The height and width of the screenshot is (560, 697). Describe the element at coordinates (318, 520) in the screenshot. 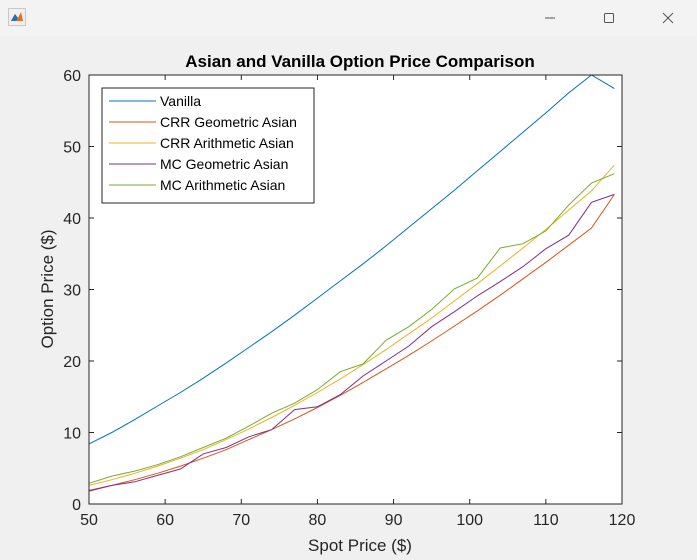

I see `x-tick-label: 80` at that location.